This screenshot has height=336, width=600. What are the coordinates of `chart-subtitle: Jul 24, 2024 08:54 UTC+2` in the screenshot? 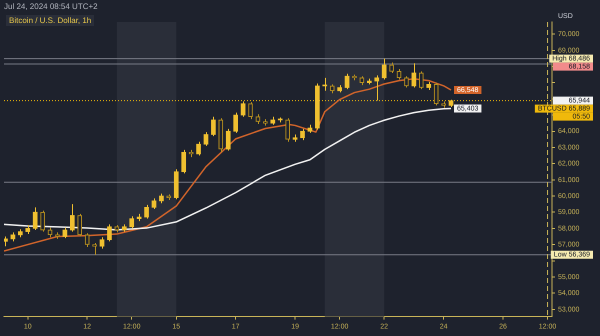 It's located at (51, 6).